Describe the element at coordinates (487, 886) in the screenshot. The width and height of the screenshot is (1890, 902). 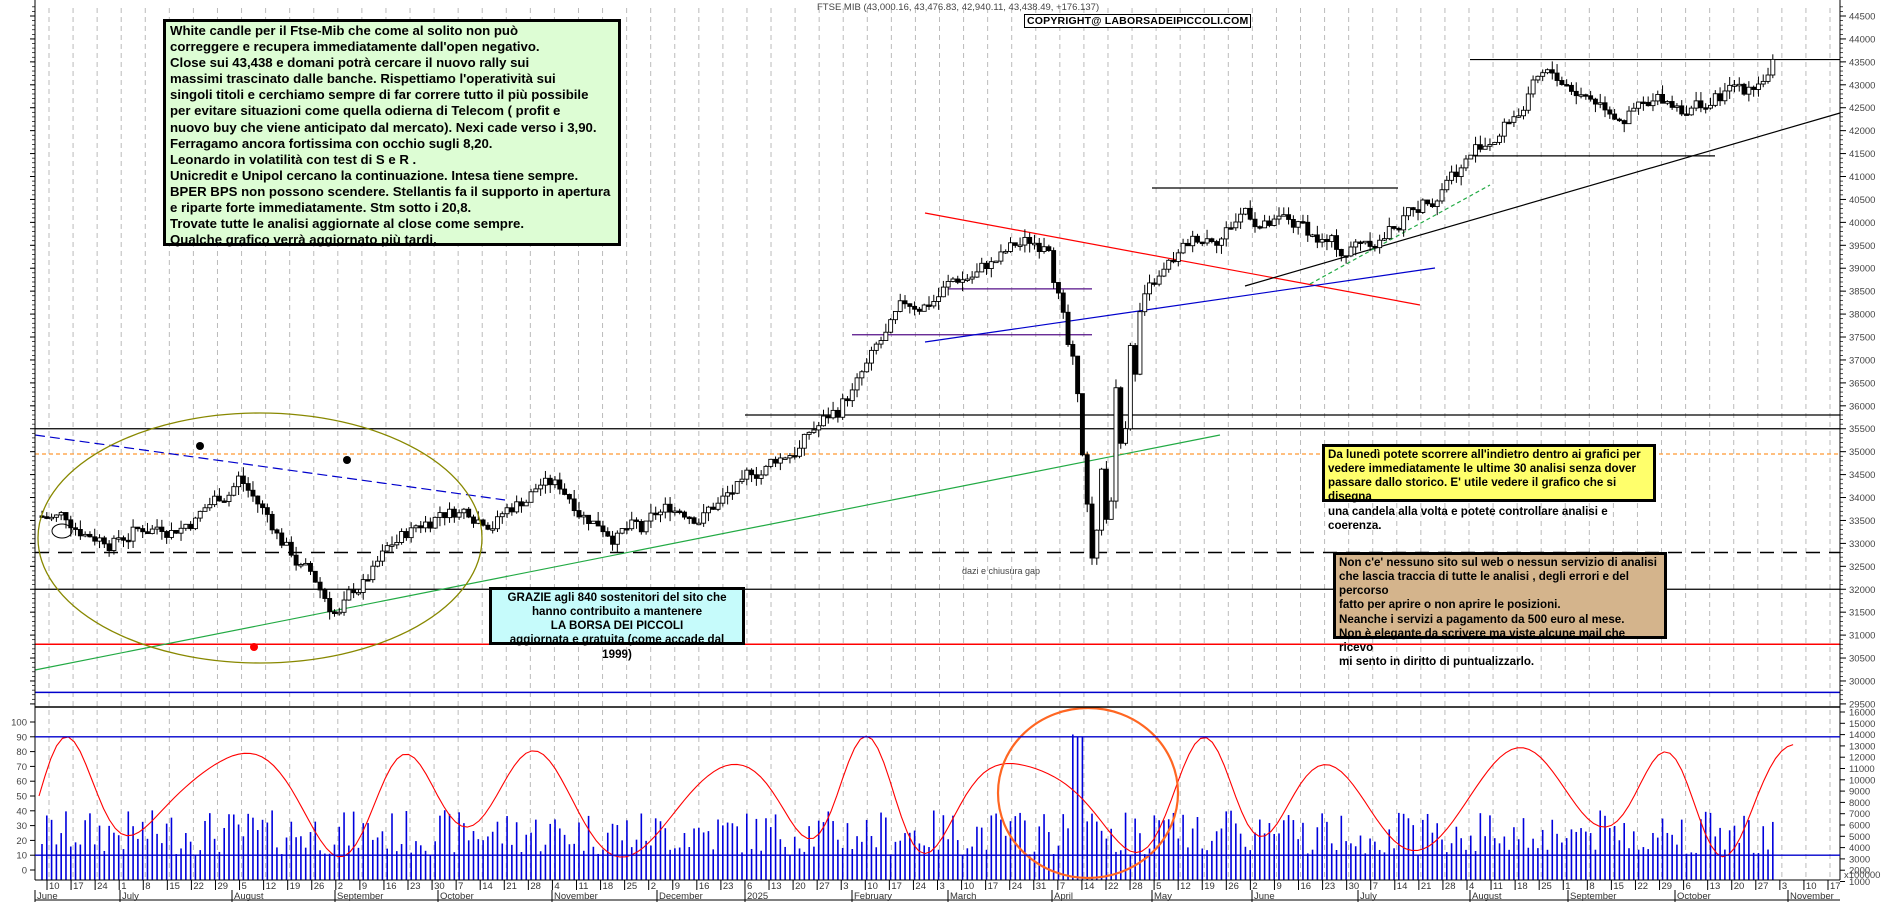
I see `svg-text: 14` at that location.